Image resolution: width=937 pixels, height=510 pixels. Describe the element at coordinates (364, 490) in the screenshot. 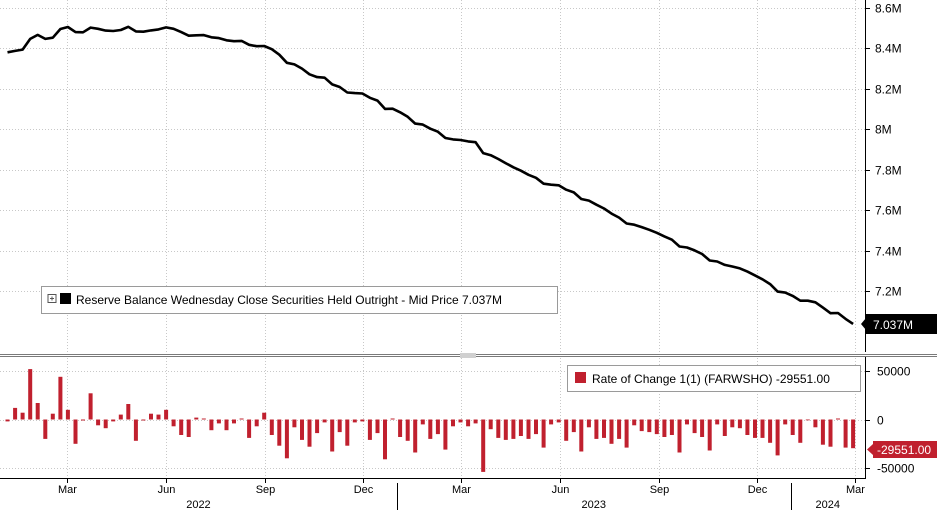

I see `x-month-label-3: Dec` at that location.